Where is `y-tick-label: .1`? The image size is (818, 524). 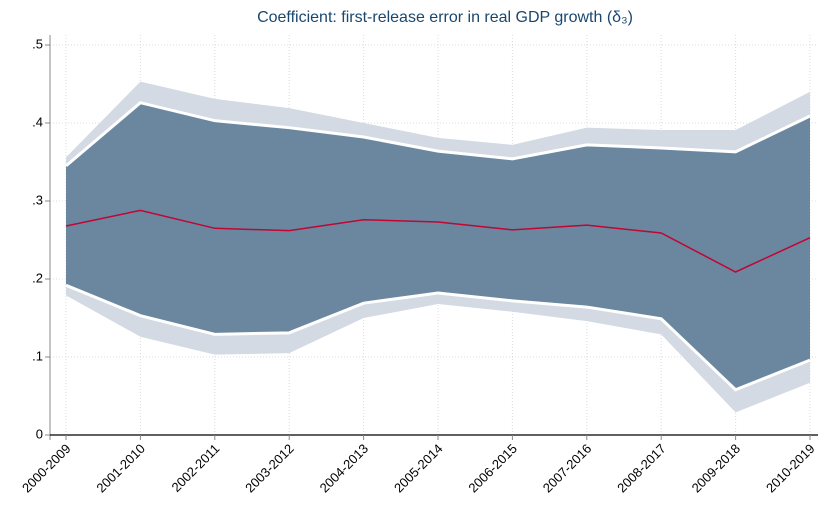
y-tick-label: .1 is located at coordinates (37, 355).